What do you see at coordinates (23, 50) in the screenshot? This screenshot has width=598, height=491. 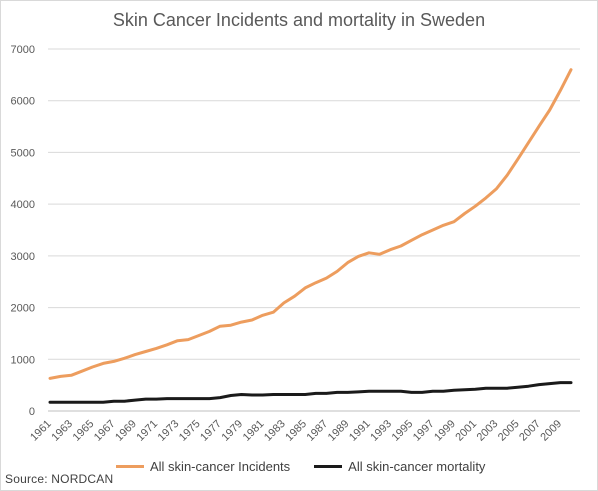 I see `y-tick-label-7000: 7000` at bounding box center [23, 50].